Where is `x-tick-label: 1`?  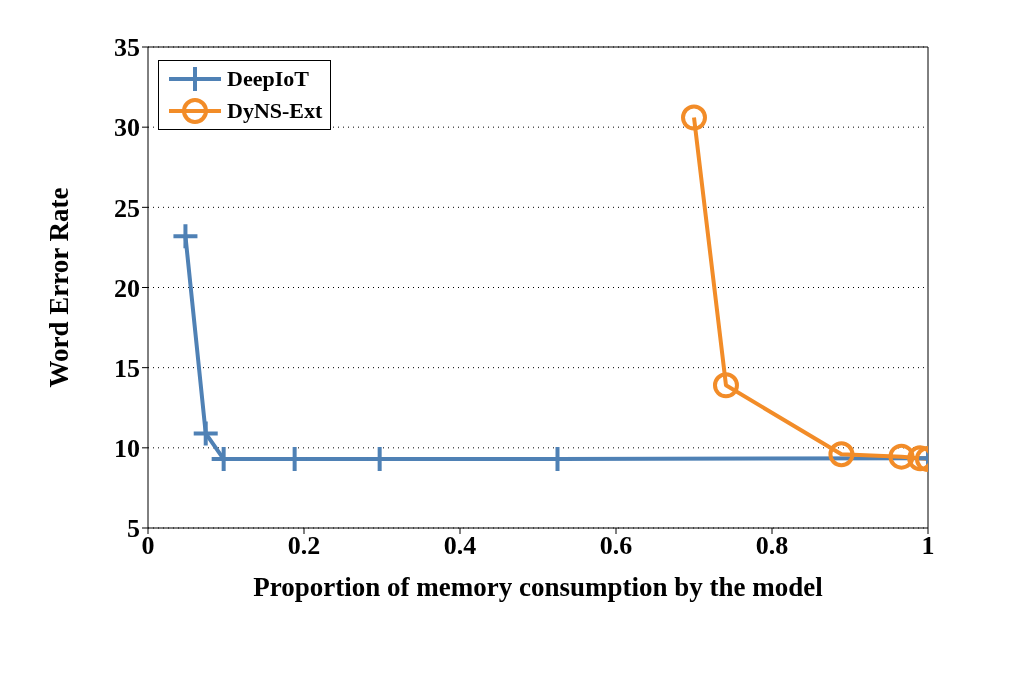
x-tick-label: 1 is located at coordinates (928, 546).